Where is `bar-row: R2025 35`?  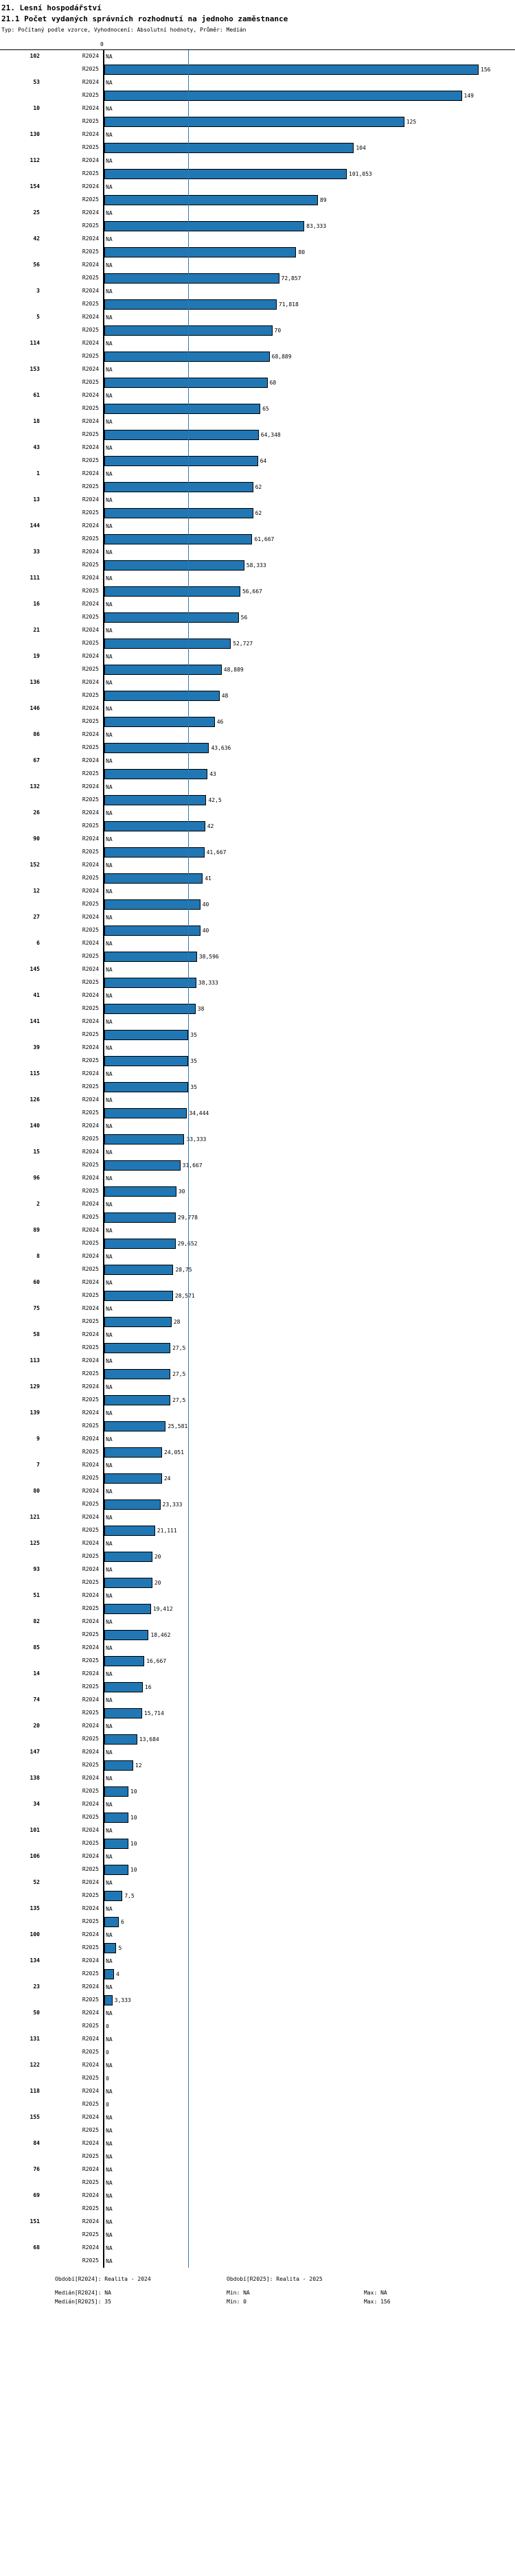
bar-row: R2025 35 is located at coordinates (257, 1061).